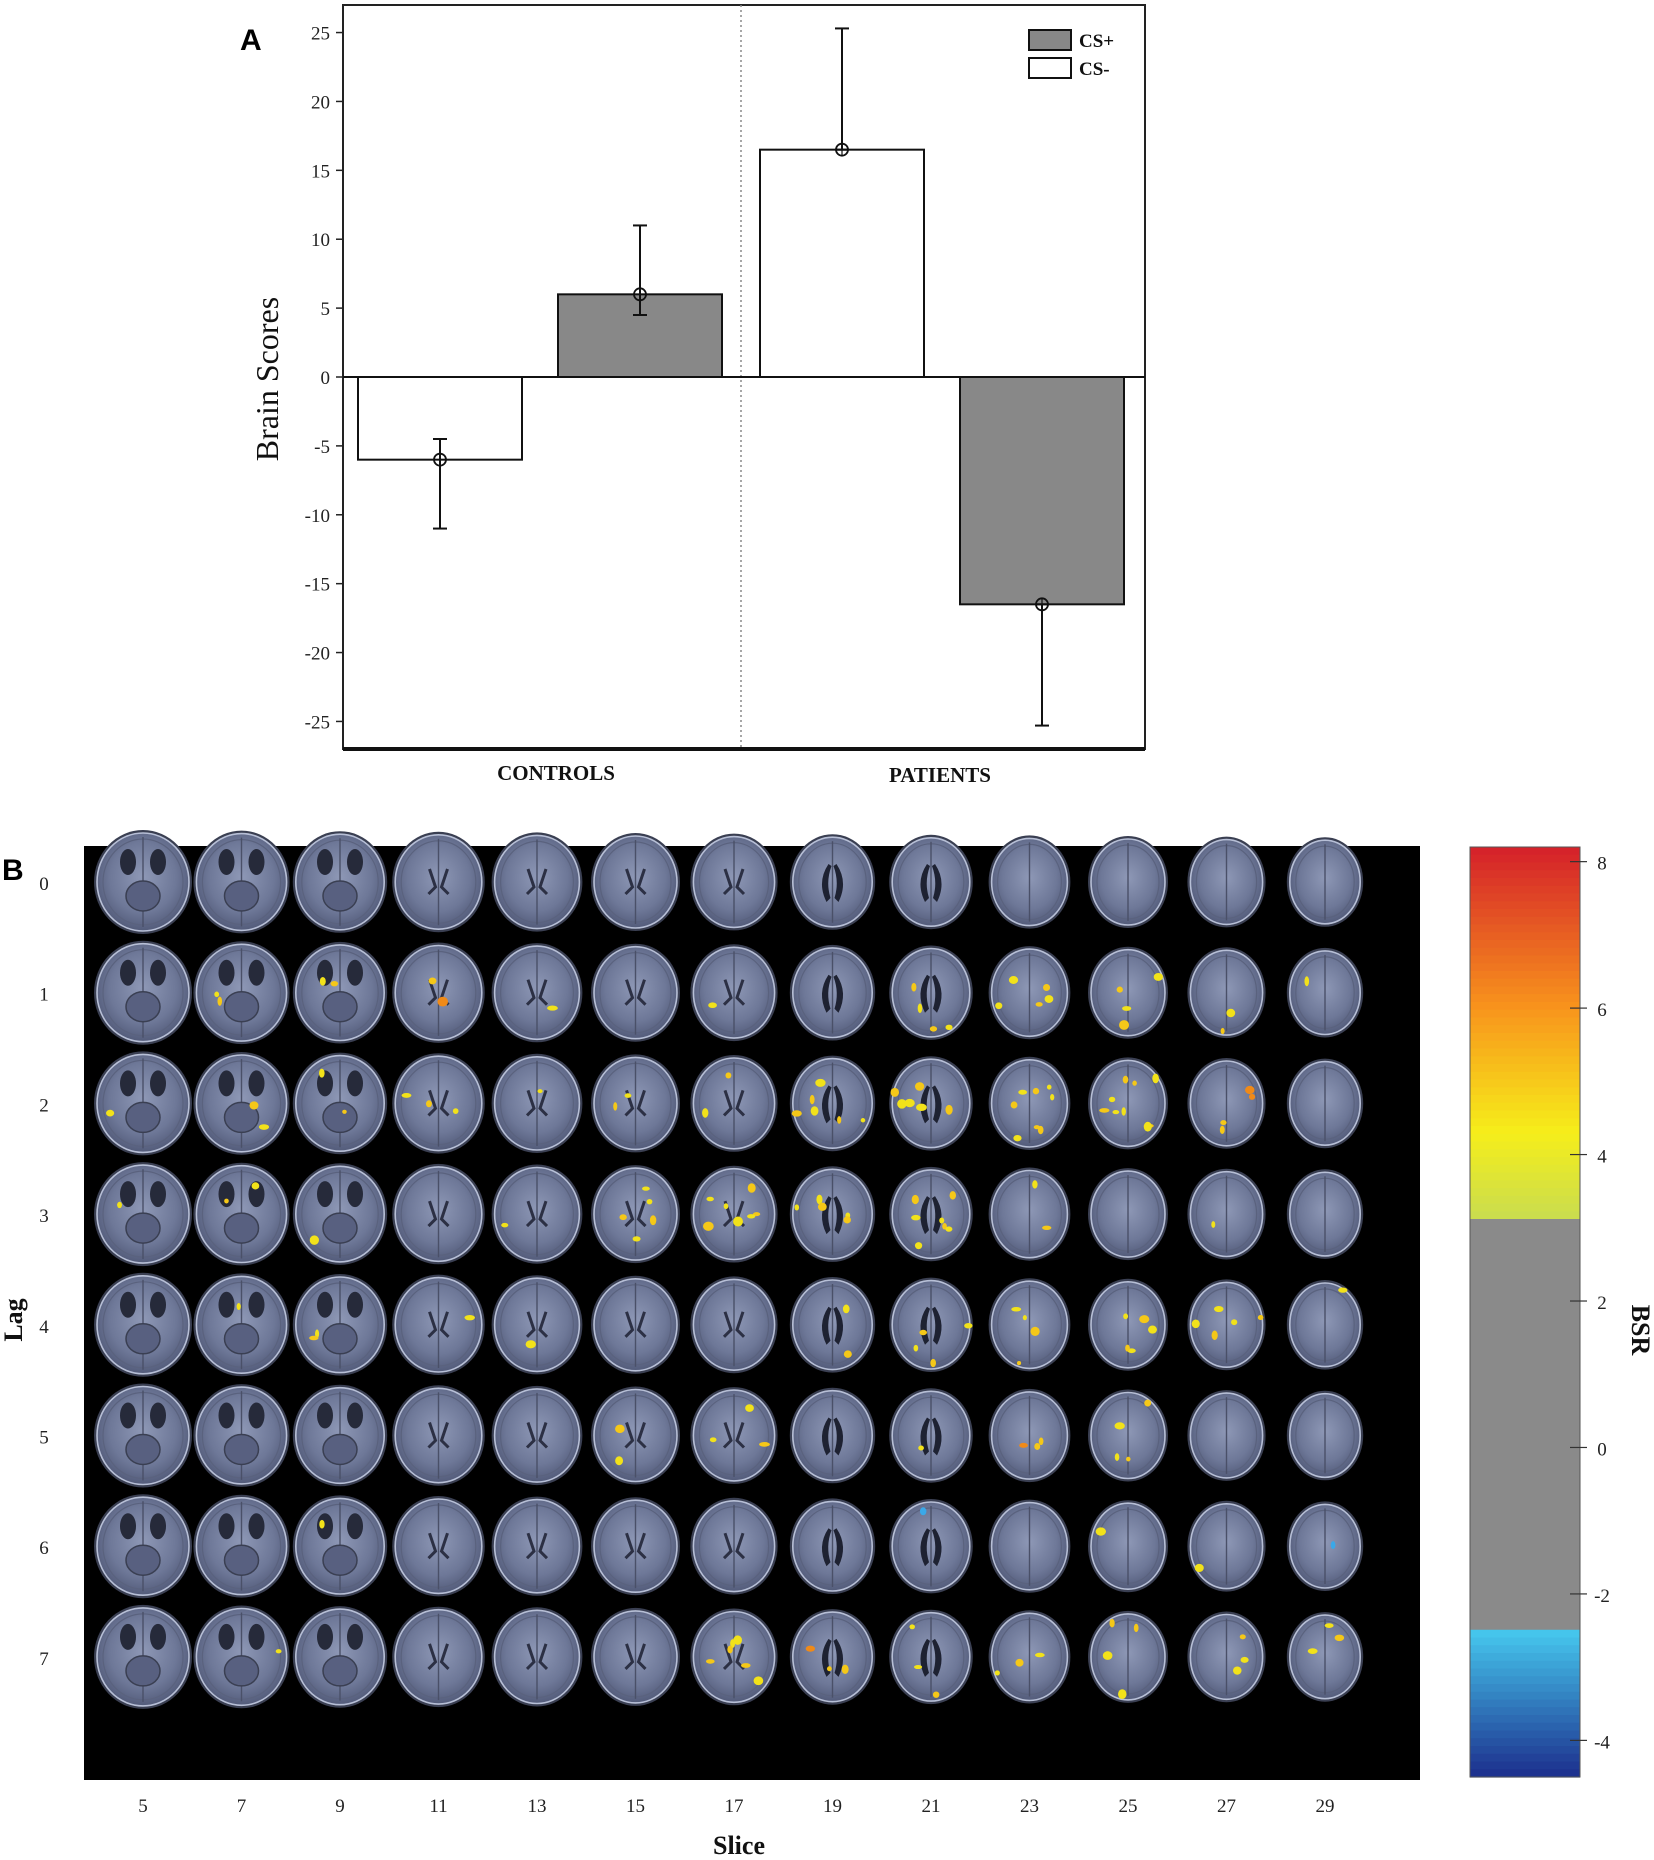 The height and width of the screenshot is (1860, 1654). I want to click on category-controls: CONTROLS, so click(556, 773).